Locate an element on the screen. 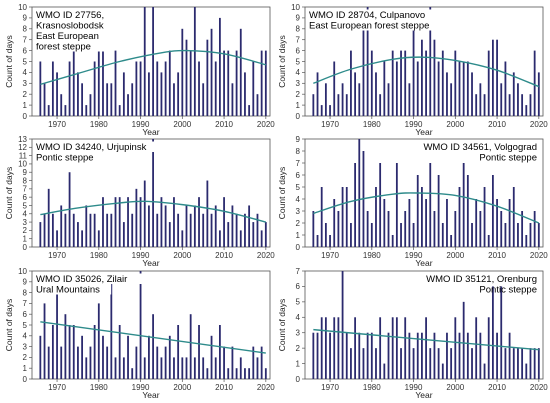  y-tick-label: 12 is located at coordinates (22, 147).